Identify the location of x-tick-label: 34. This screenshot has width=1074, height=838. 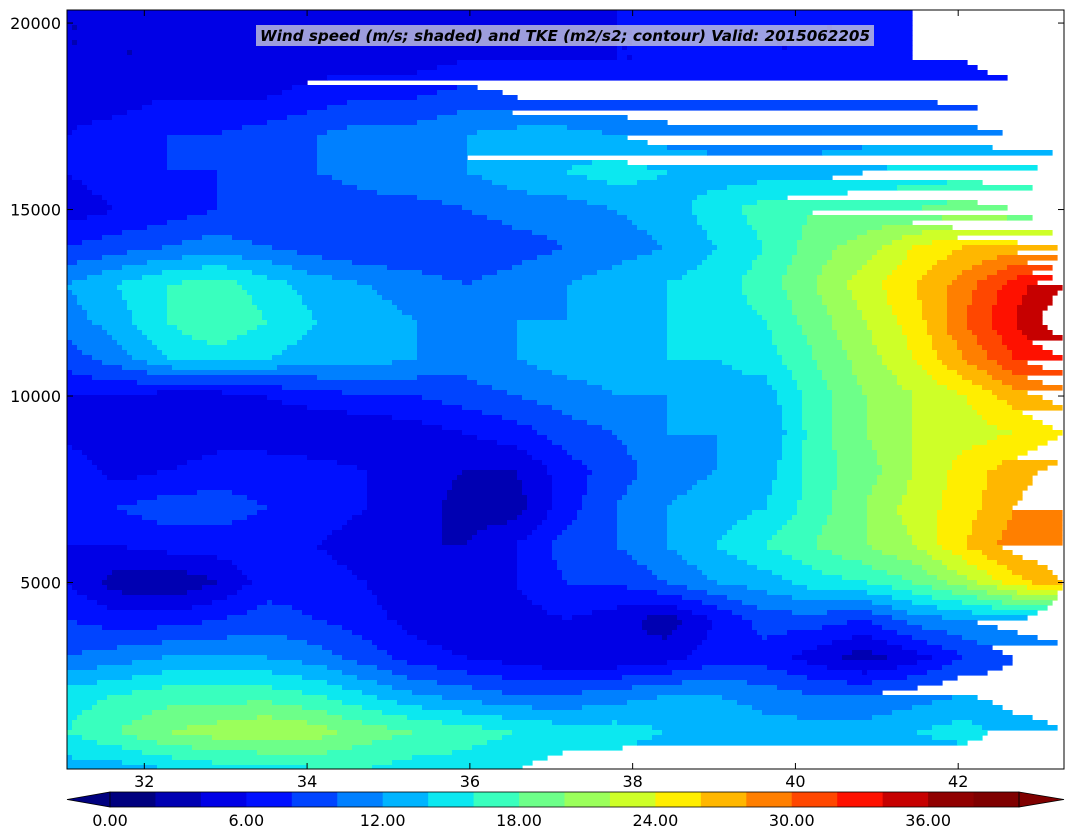
(307, 781).